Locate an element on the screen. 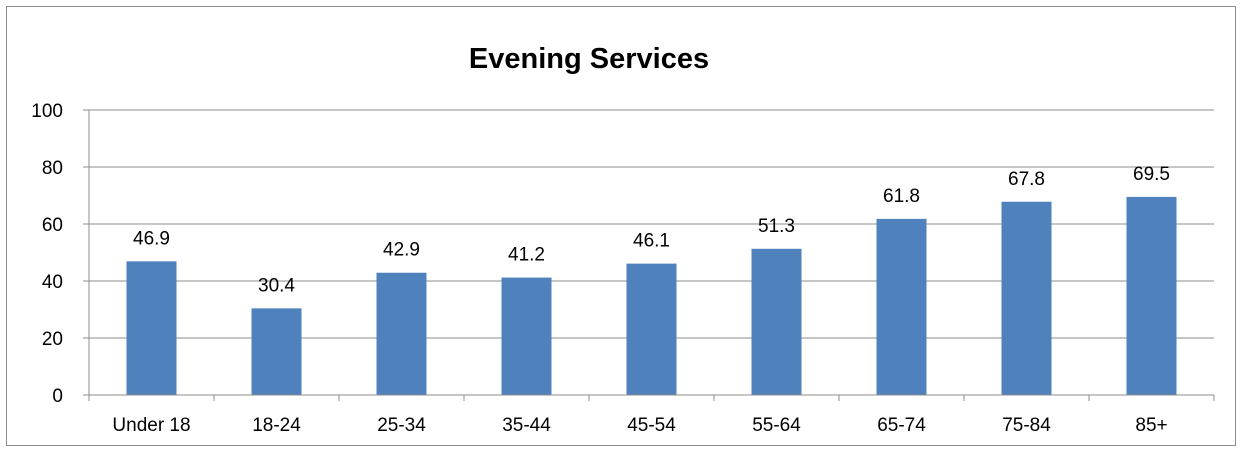  data-label: 67.8 is located at coordinates (1026, 179).